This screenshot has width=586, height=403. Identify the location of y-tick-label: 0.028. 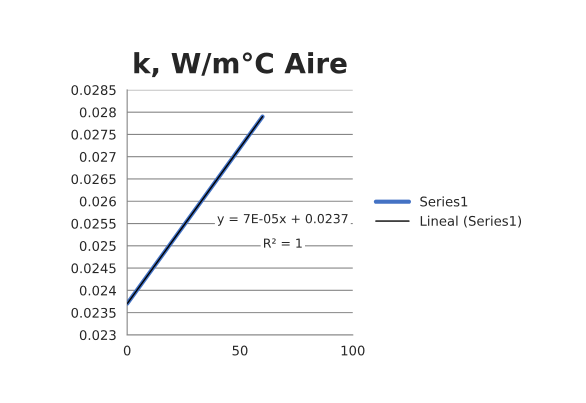
(98, 112).